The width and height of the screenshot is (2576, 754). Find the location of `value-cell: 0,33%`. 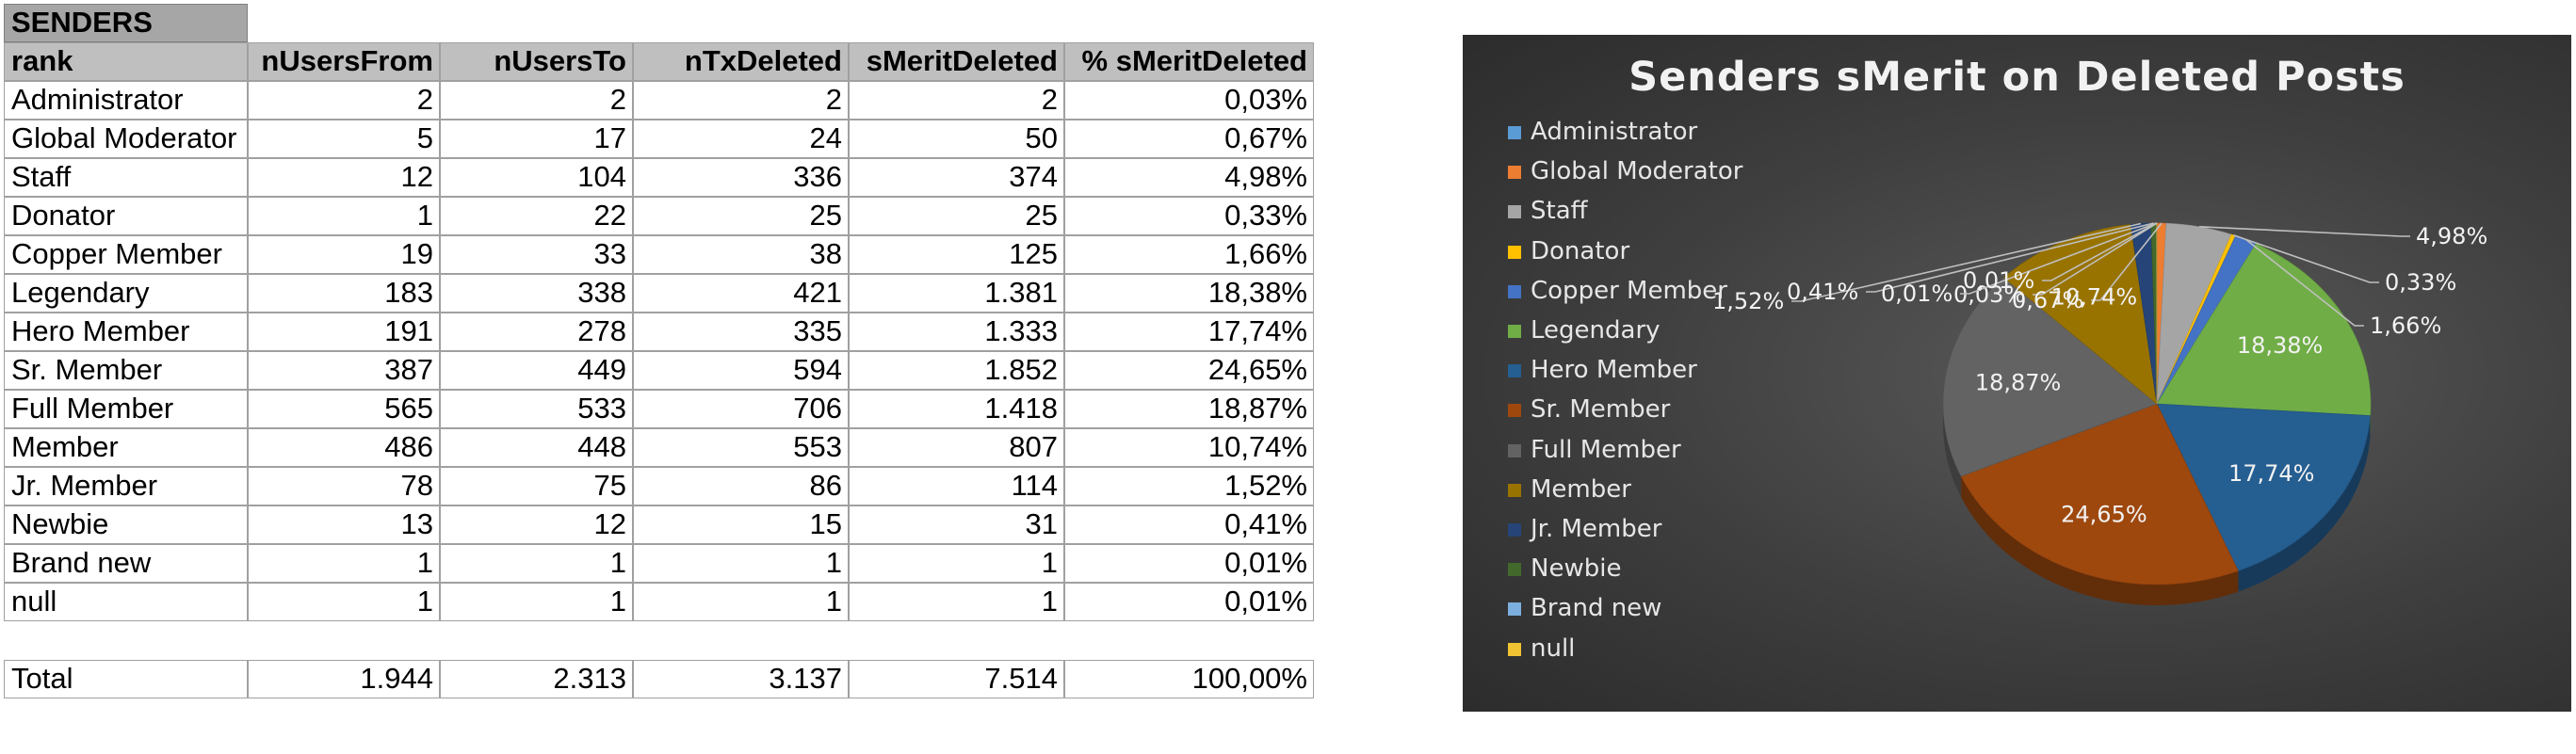

value-cell: 0,33% is located at coordinates (1189, 216).